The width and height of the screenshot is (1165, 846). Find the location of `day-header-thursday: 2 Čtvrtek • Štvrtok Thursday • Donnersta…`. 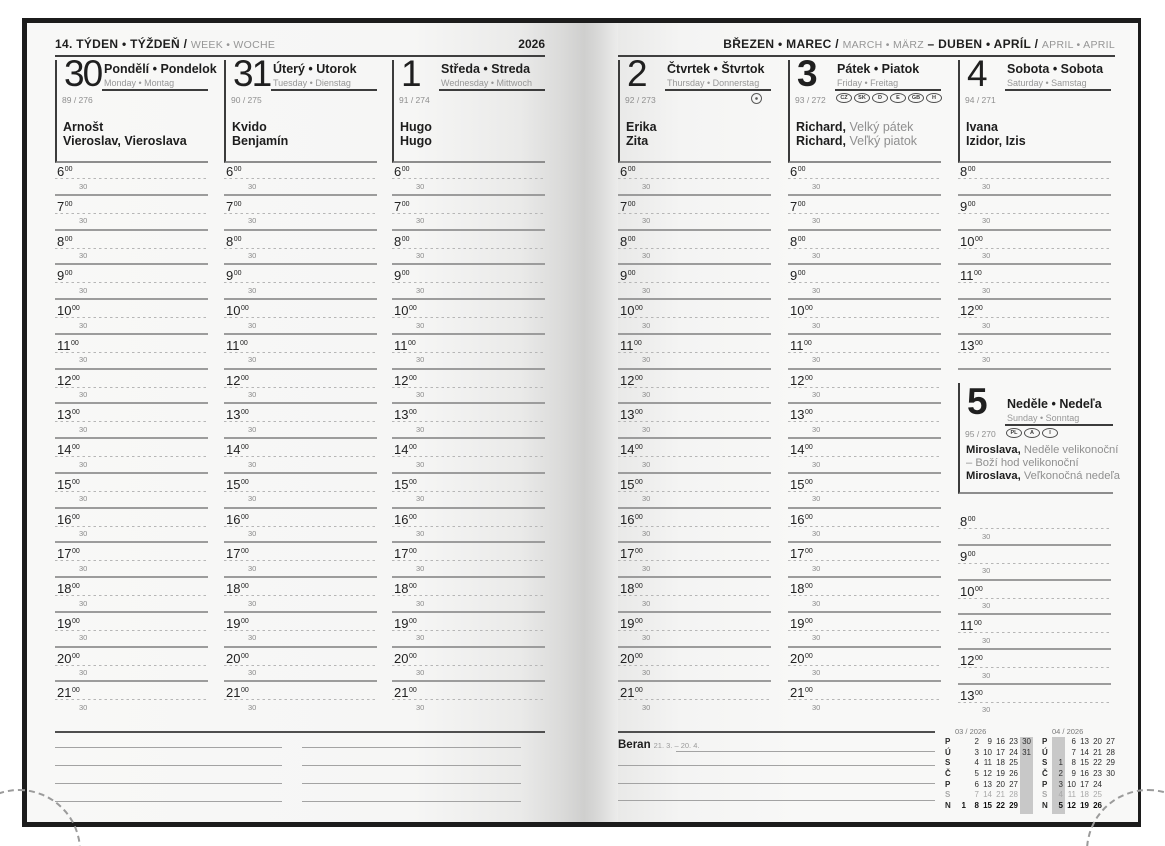

day-header-thursday: 2 Čtvrtek • Štvrtok Thursday • Donnersta… is located at coordinates (694, 109).